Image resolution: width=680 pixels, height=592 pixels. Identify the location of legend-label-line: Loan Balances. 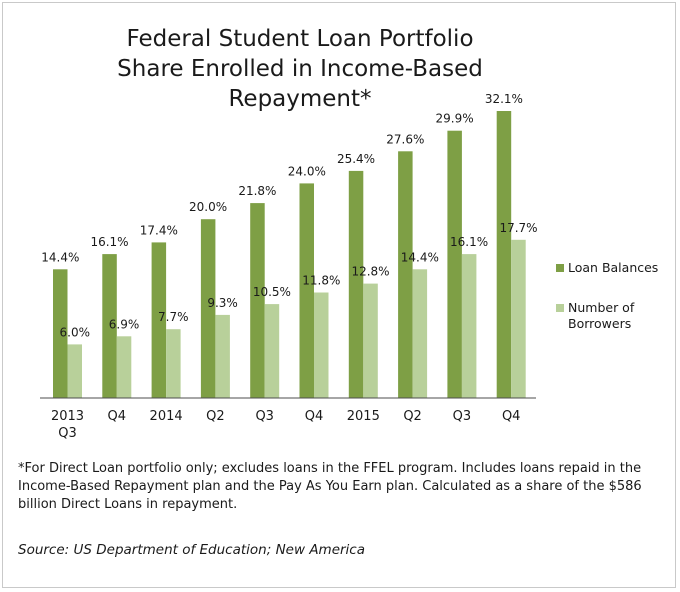
(613, 267).